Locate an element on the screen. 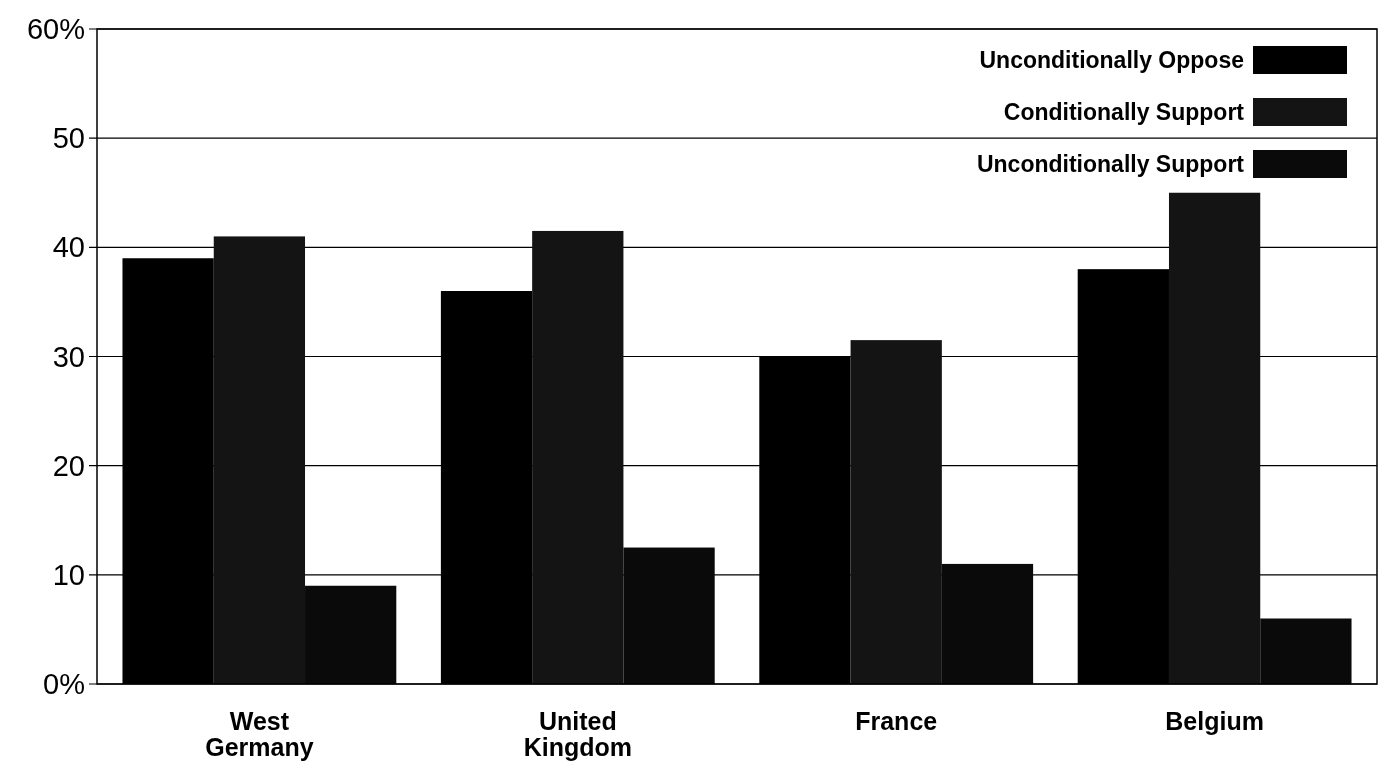 The height and width of the screenshot is (768, 1385). y-tick-label: 50 is located at coordinates (68, 138).